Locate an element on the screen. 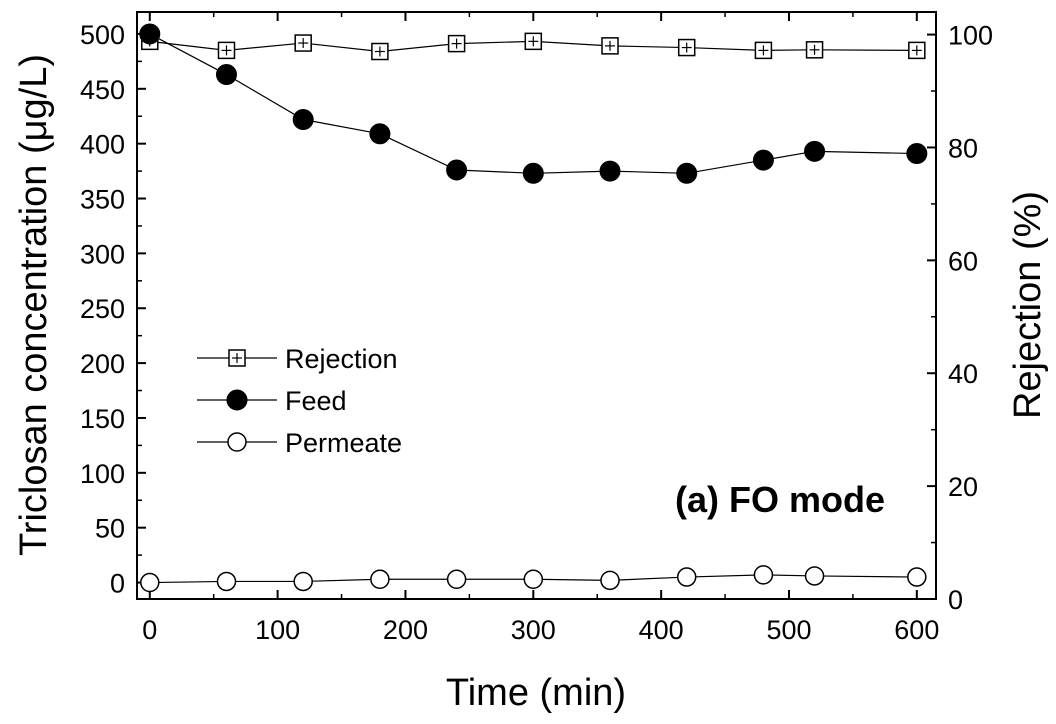  y-tick-label: 150 is located at coordinates (102, 419).